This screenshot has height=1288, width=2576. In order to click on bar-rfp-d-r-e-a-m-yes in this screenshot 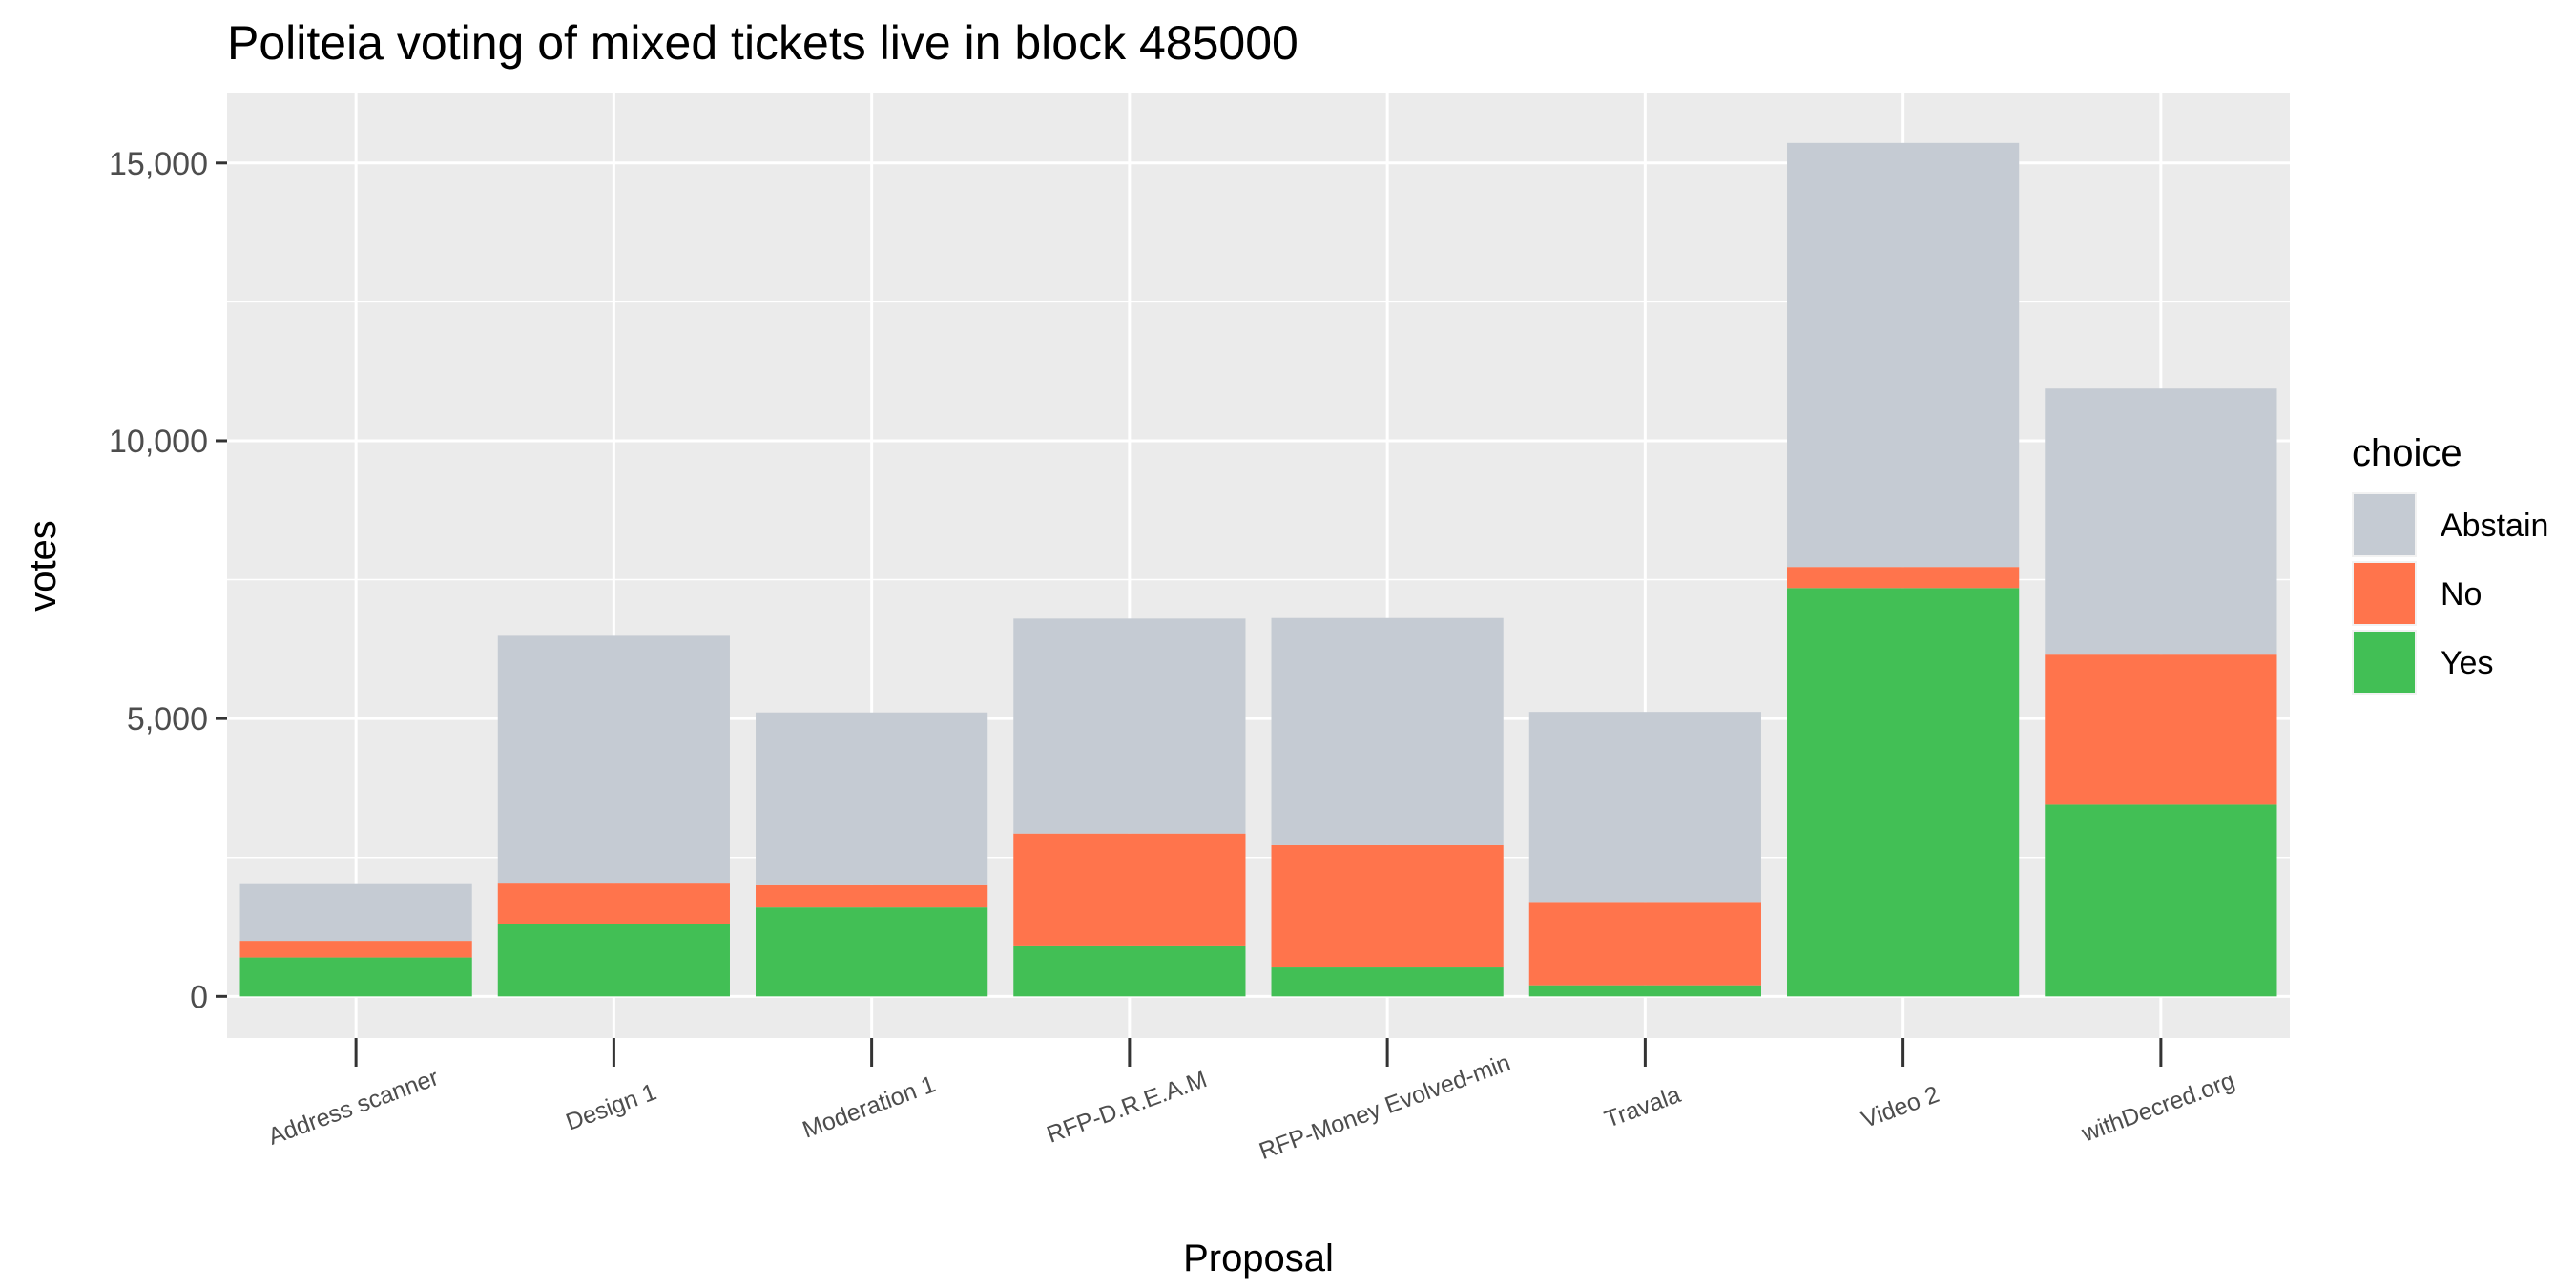, I will do `click(1129, 971)`.